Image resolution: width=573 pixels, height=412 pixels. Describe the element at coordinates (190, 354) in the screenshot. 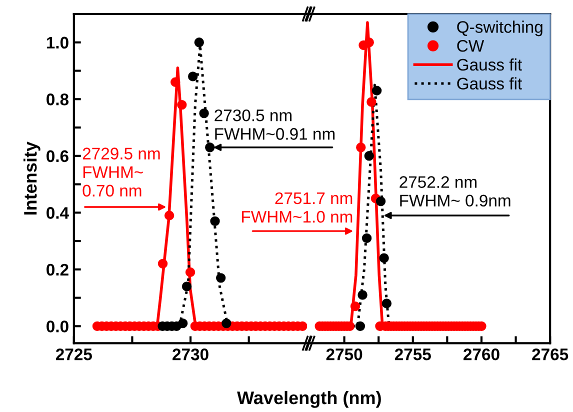

I see `x-tick-label: 2730` at that location.